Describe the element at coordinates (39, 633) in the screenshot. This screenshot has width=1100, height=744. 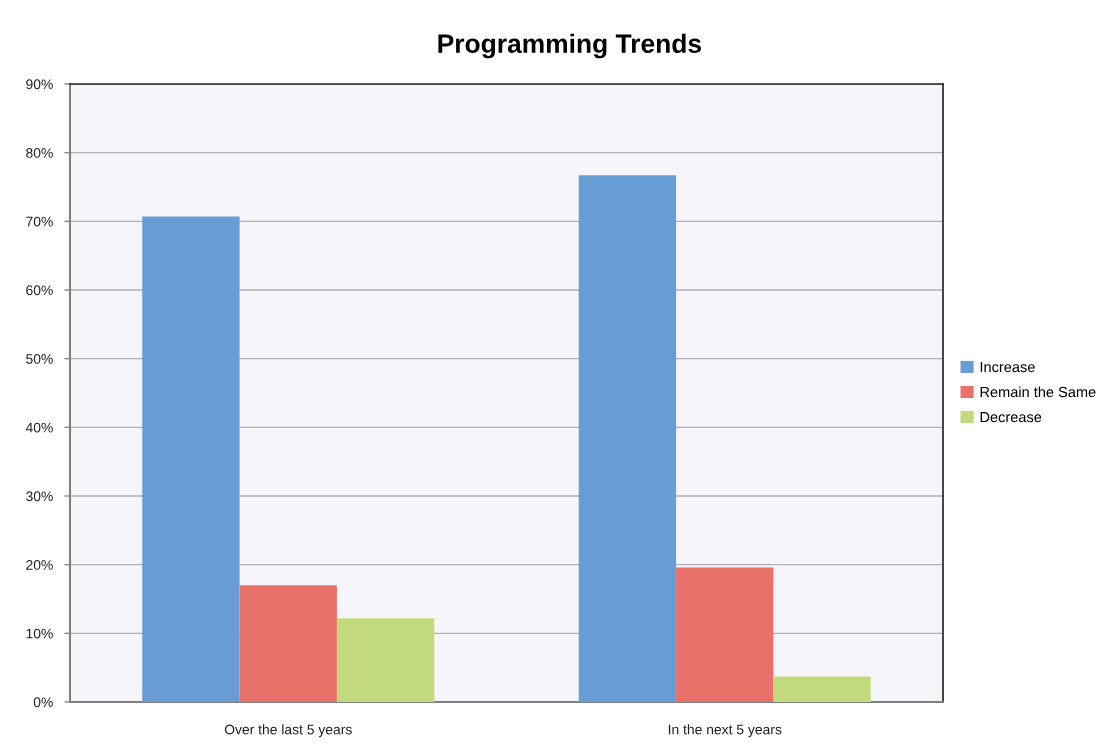
I see `y-tick-label: 10%` at that location.